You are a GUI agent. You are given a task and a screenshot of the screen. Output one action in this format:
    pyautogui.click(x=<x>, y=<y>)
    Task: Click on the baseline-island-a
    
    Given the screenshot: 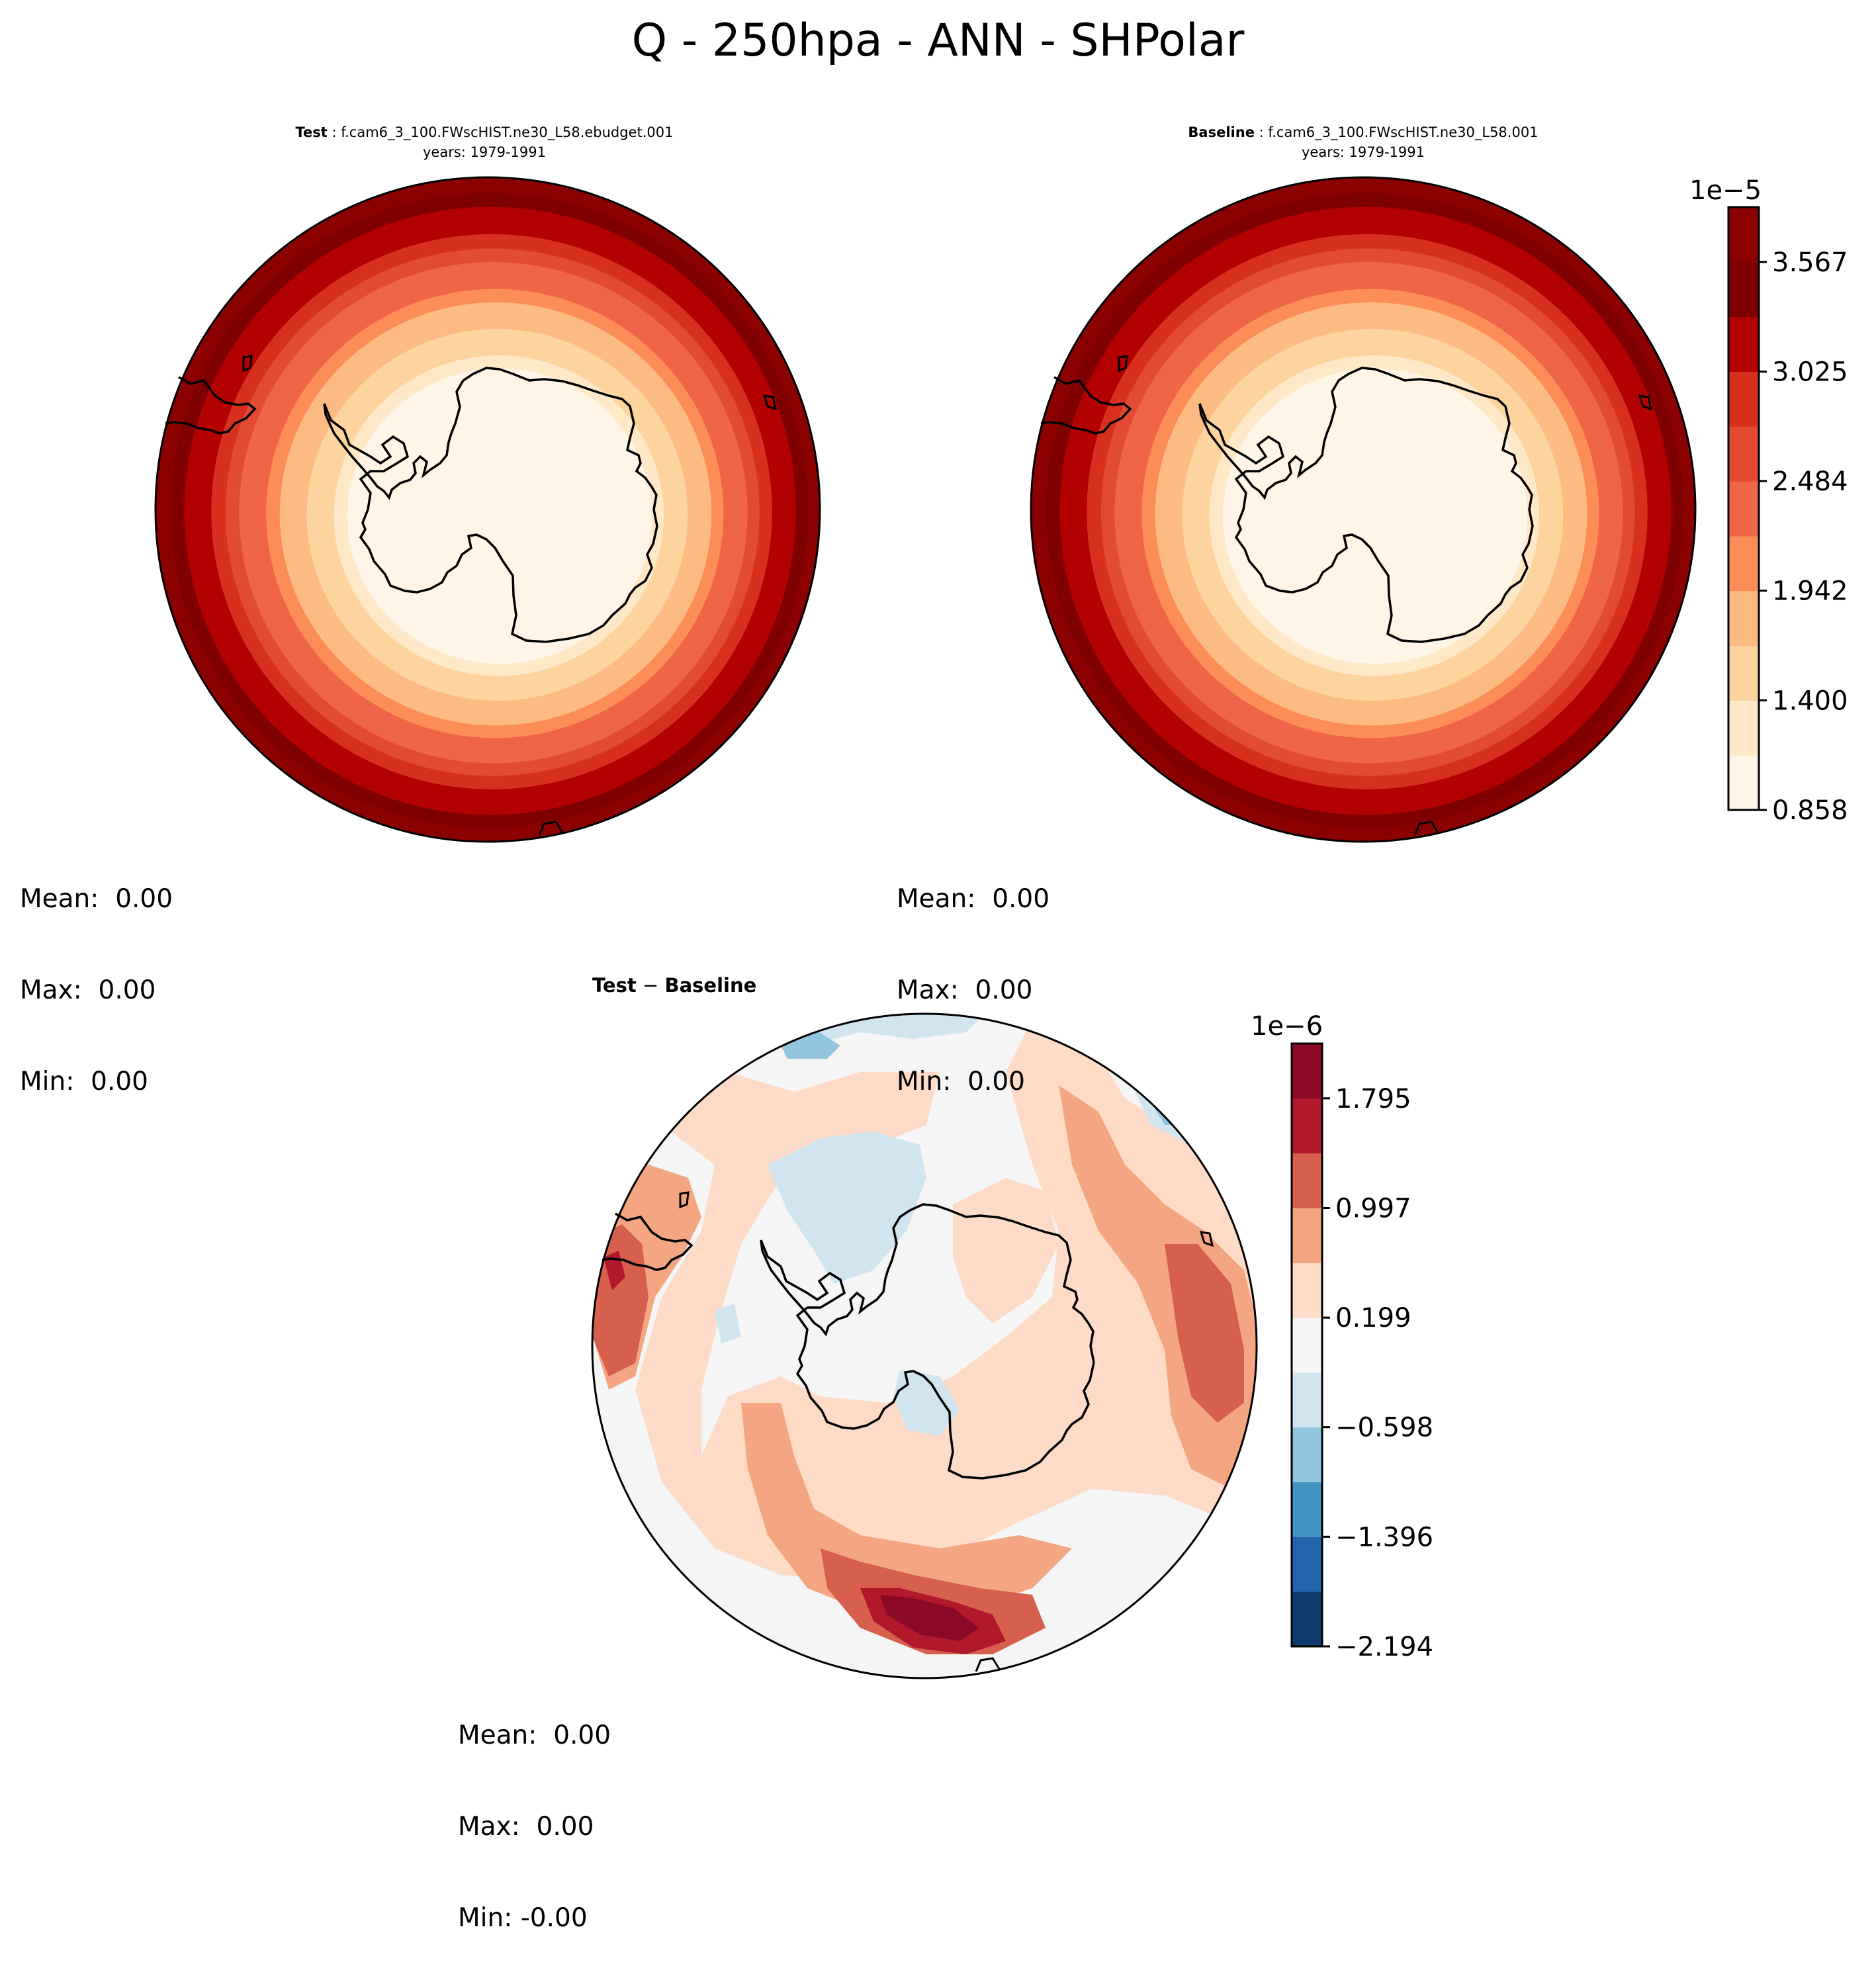 What is the action you would take?
    pyautogui.click(x=1123, y=364)
    